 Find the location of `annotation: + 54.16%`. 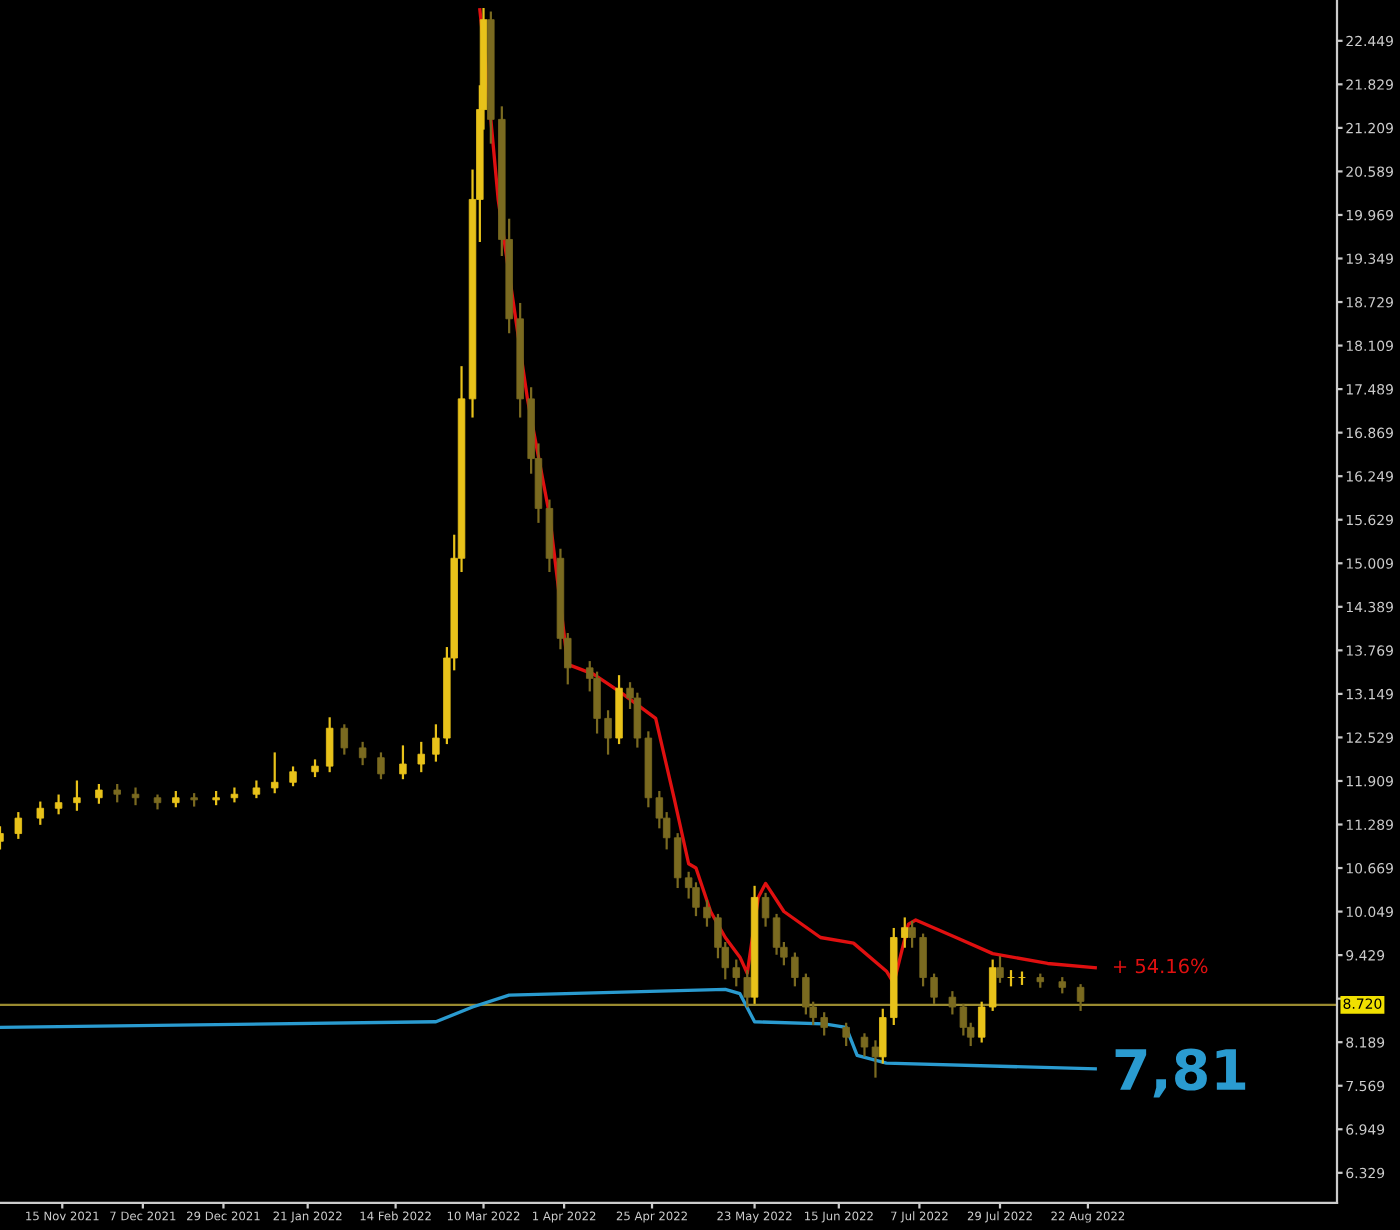

annotation: + 54.16% is located at coordinates (1160, 966).